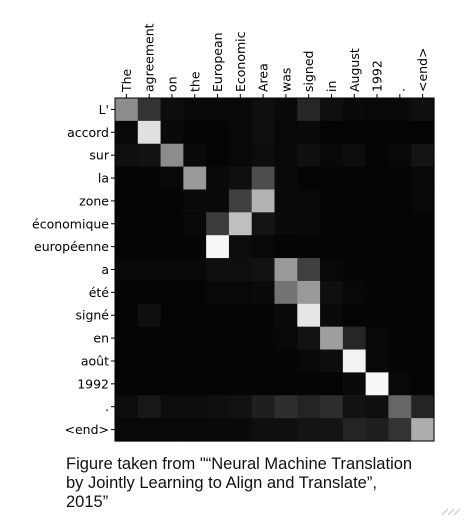 The width and height of the screenshot is (472, 523). Describe the element at coordinates (399, 90) in the screenshot. I see `x-tick-label: .` at that location.